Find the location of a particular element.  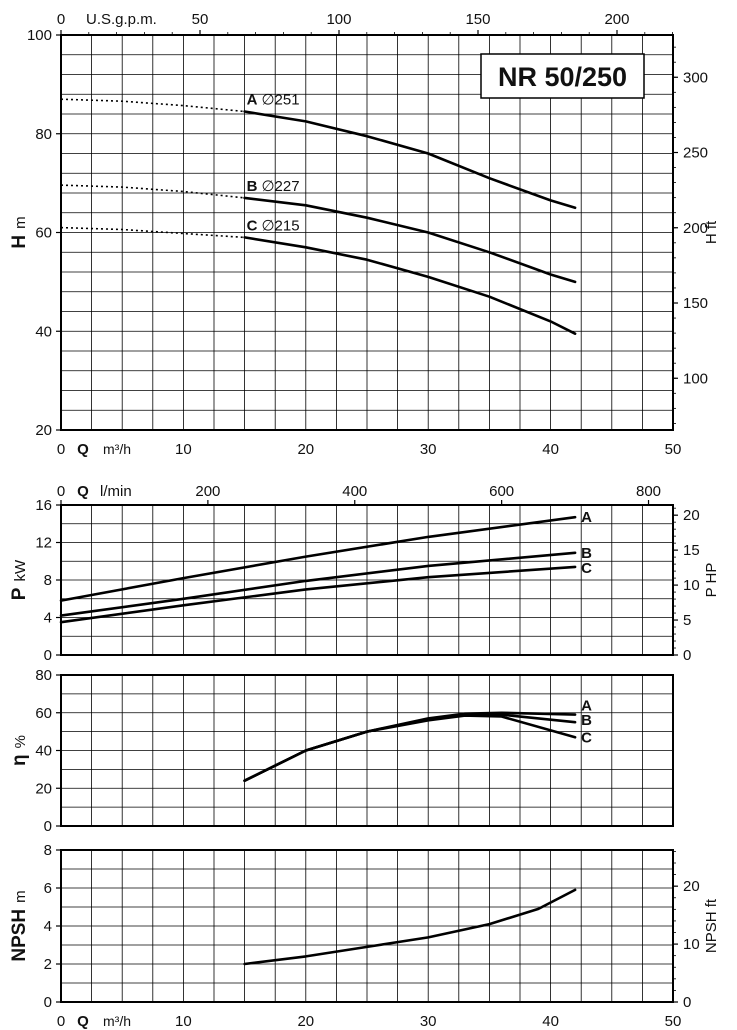

top-tick-label: 400 is located at coordinates (354, 491).